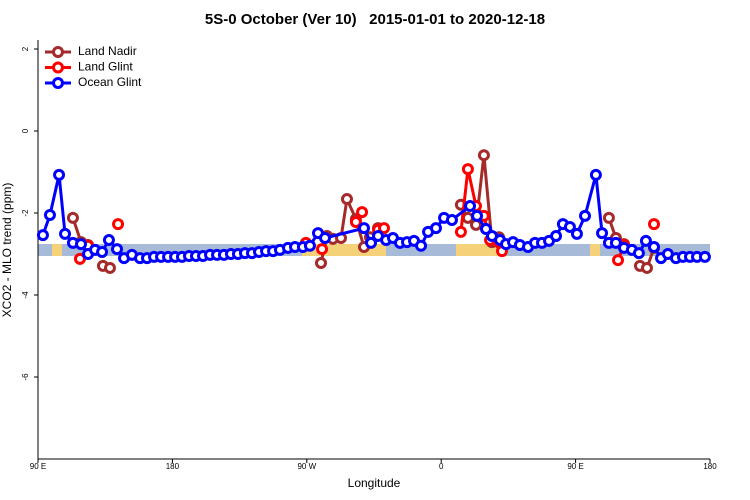  What do you see at coordinates (110, 82) in the screenshot?
I see `legend-label: Ocean Glint` at bounding box center [110, 82].